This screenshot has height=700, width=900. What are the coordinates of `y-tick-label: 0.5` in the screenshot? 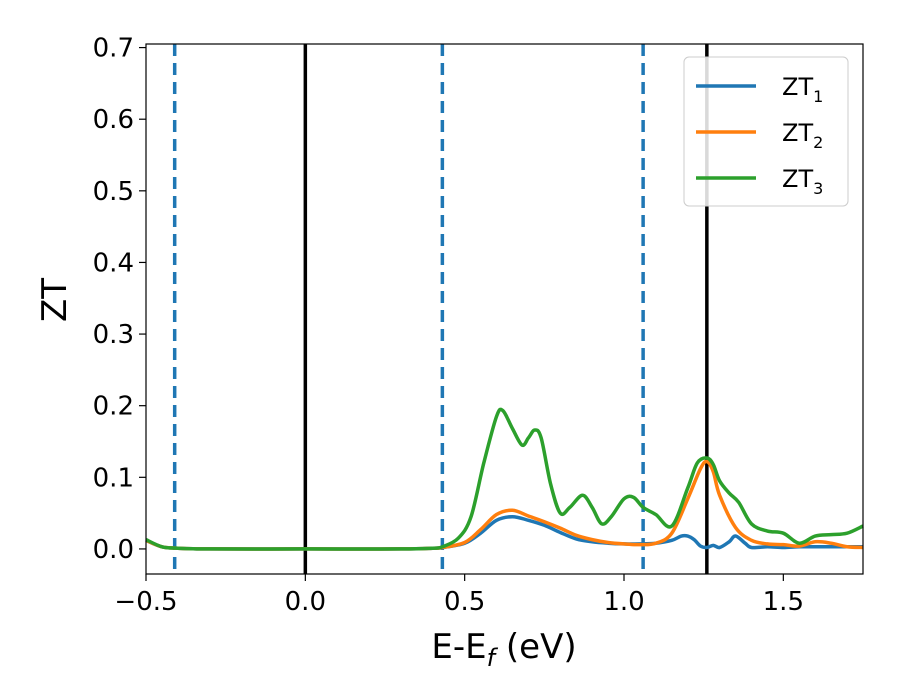 It's located at (113, 192).